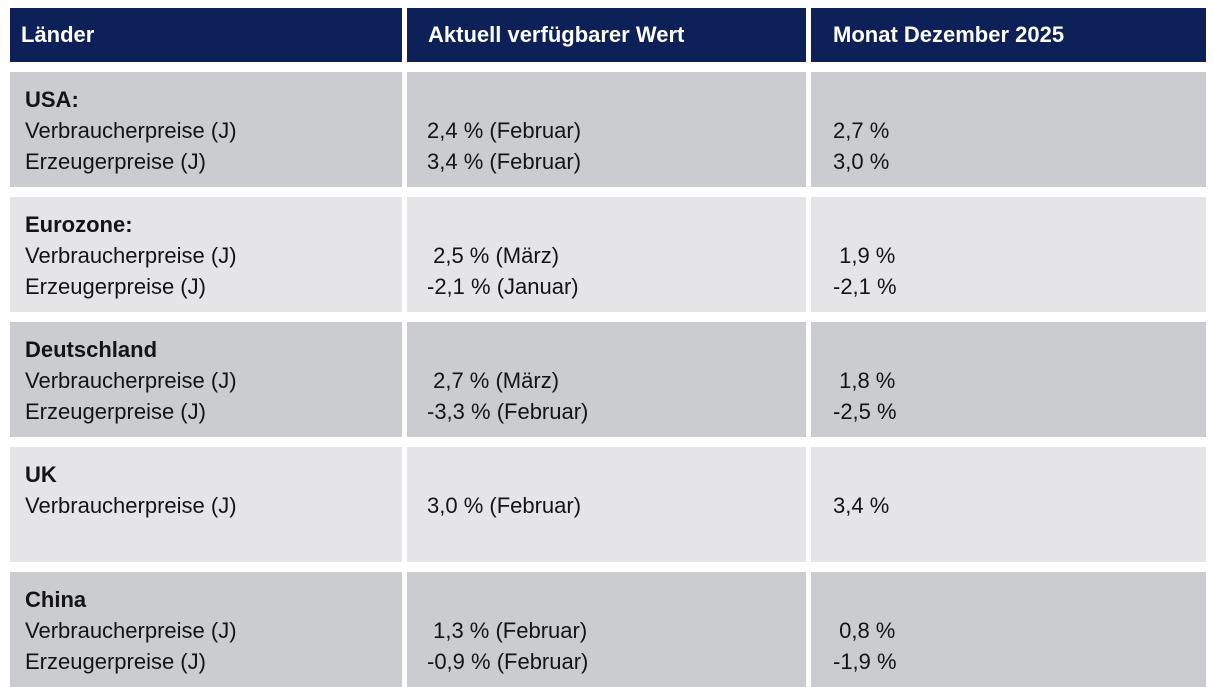 The width and height of the screenshot is (1214, 687). I want to click on table-row-uk-countries: UK Verbraucherpreise (J), so click(206, 504).